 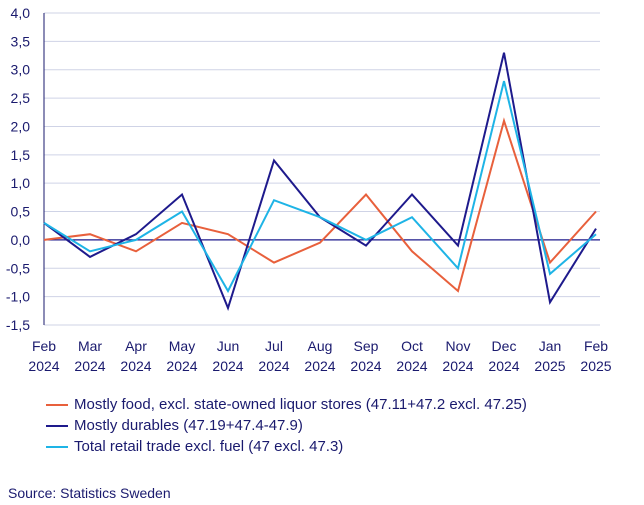 I want to click on x-tick-label-month: Apr, so click(x=136, y=346).